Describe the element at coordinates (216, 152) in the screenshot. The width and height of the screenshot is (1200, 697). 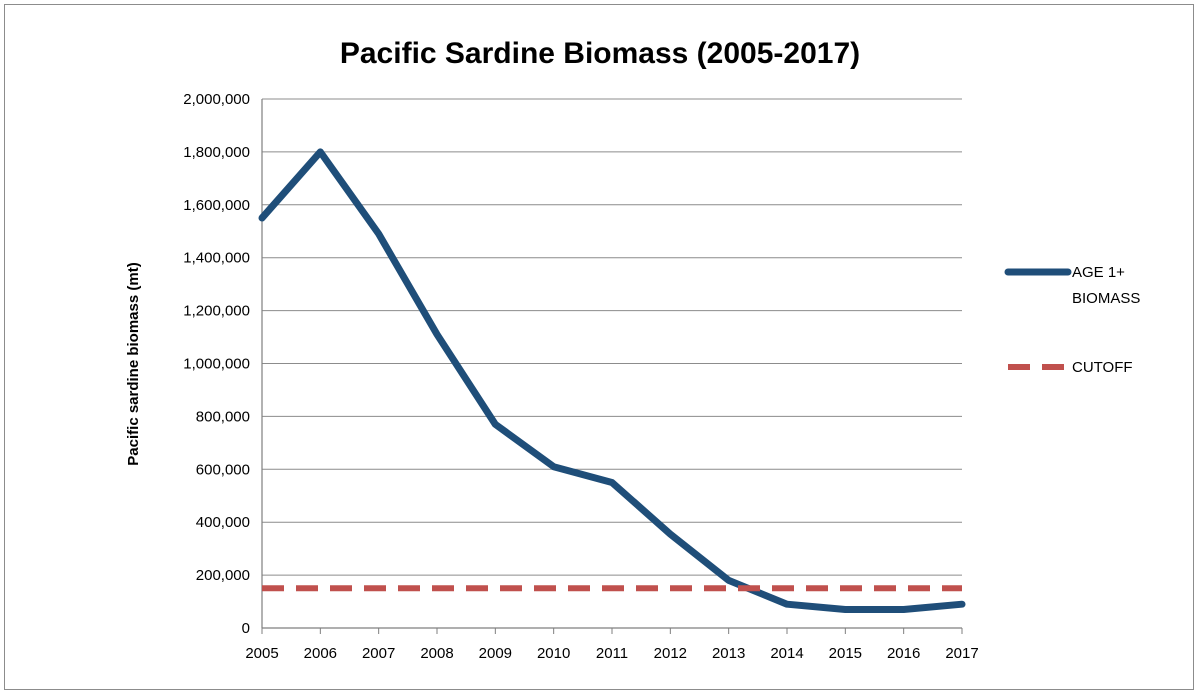
I see `y-tick-label: 1,800,000` at that location.